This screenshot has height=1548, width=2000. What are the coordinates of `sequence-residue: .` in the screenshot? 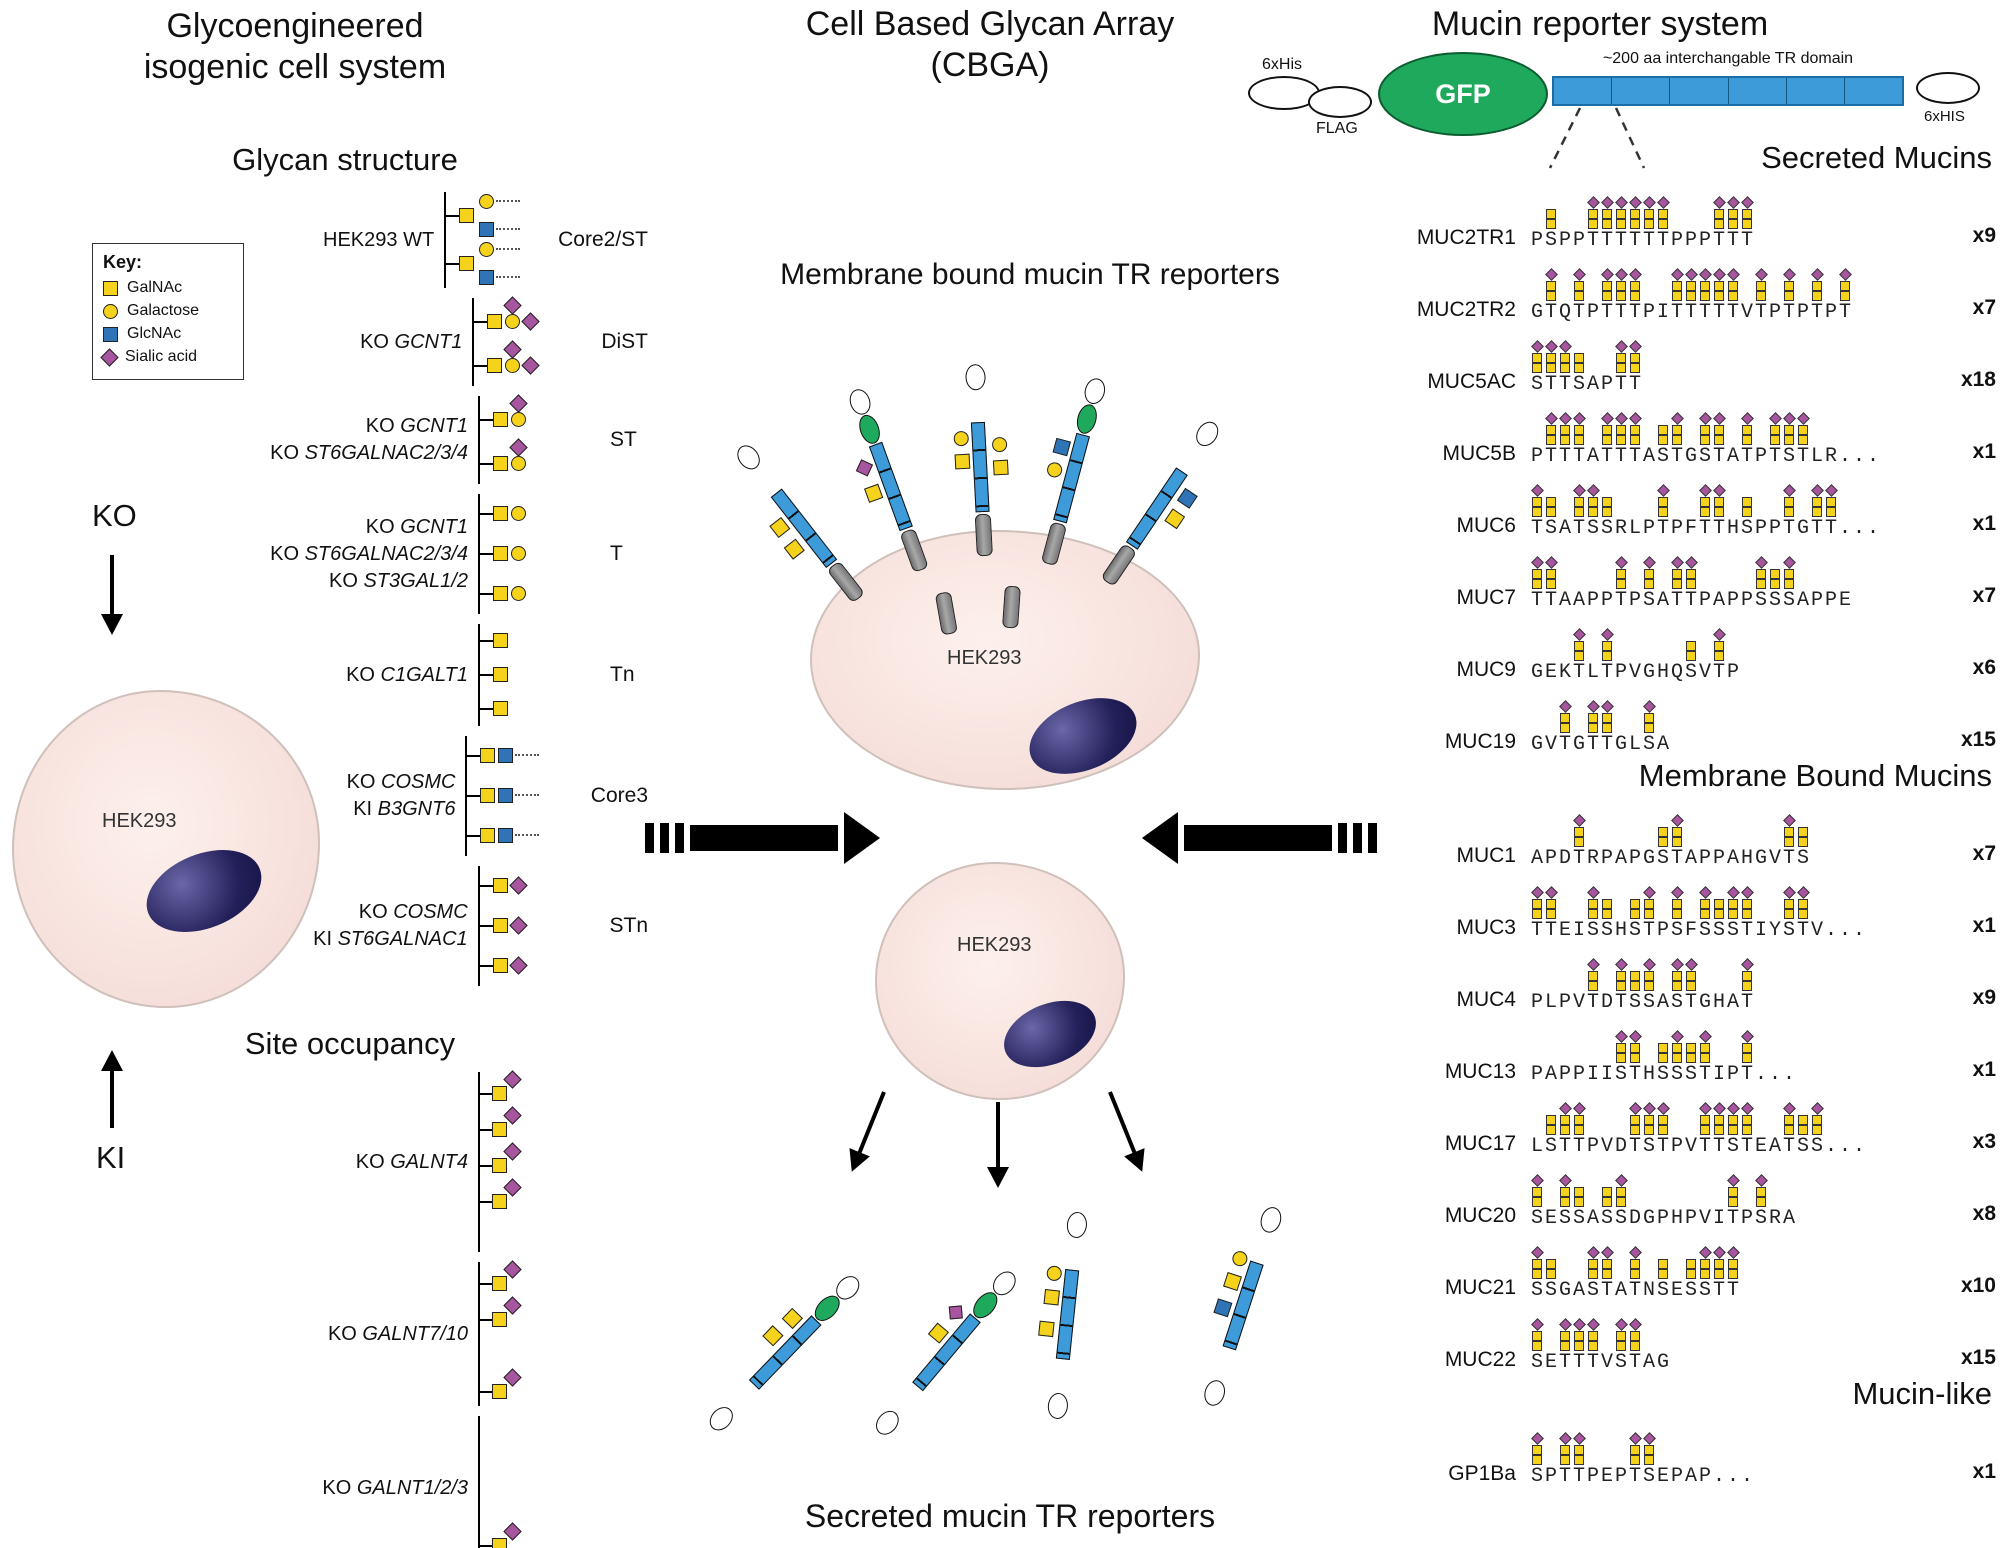 It's located at (1872, 456).